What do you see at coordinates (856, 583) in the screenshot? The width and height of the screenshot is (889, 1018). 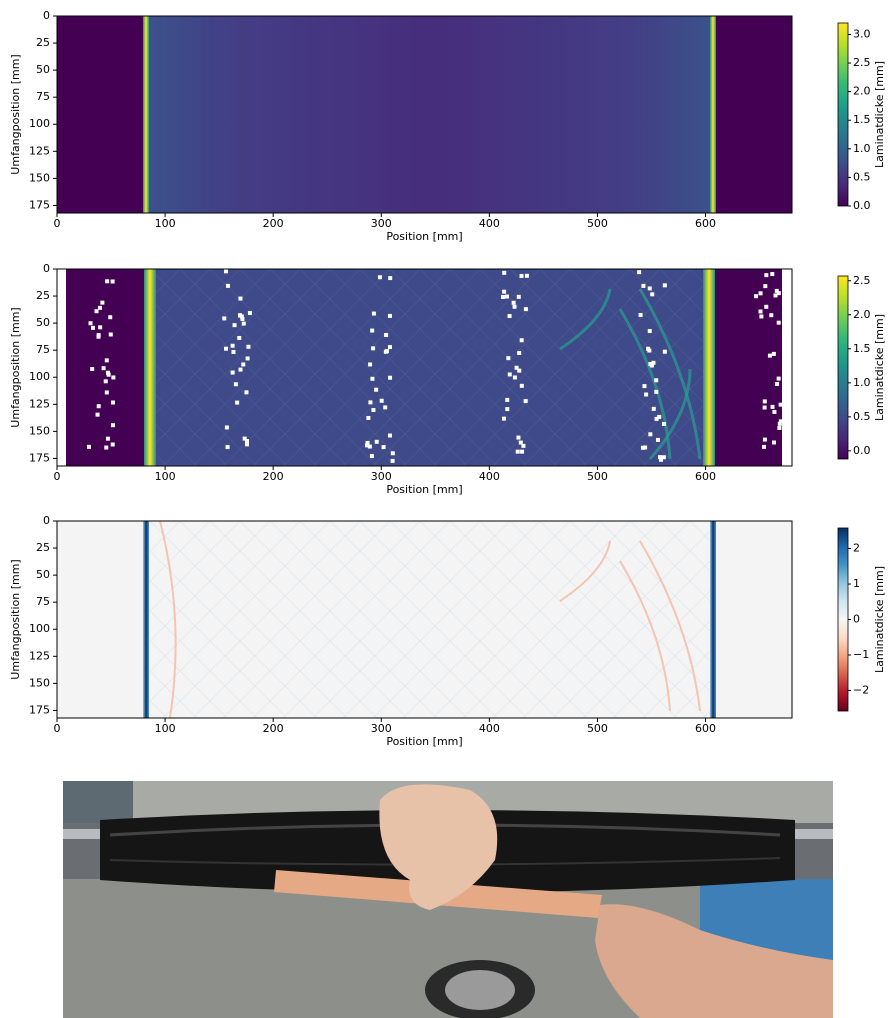 I see `colorbar-tick-label: 1` at bounding box center [856, 583].